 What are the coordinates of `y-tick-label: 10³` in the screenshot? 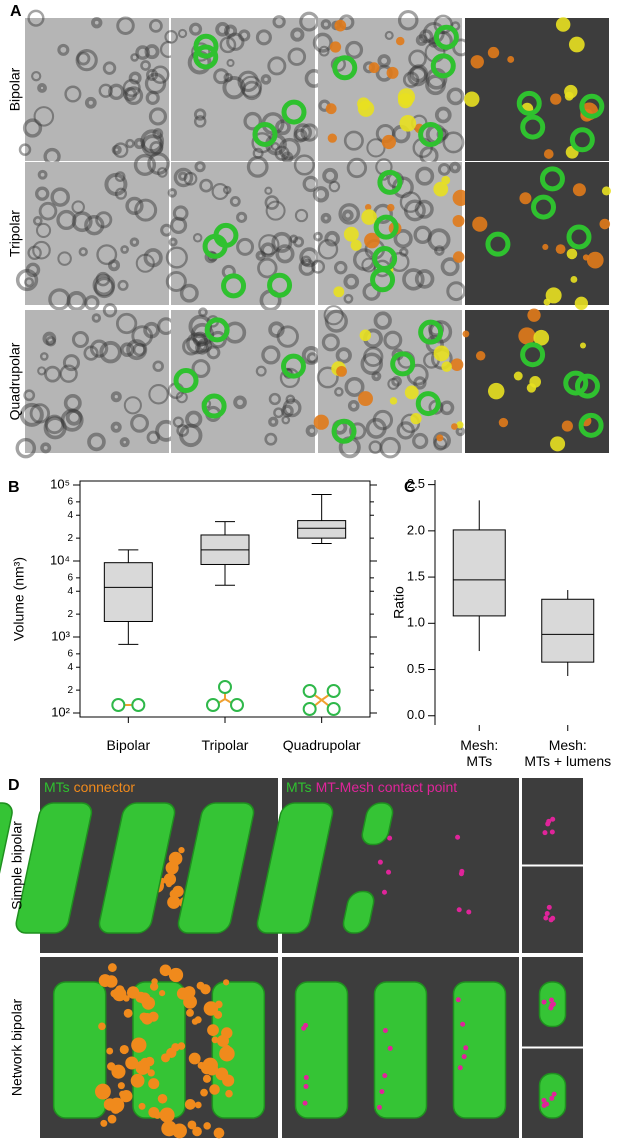 It's located at (60, 635).